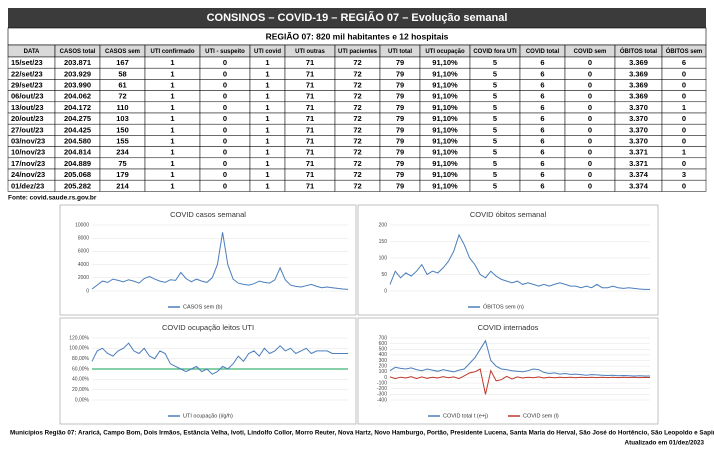  Describe the element at coordinates (122, 185) in the screenshot. I see `cell-text: 214` at that location.